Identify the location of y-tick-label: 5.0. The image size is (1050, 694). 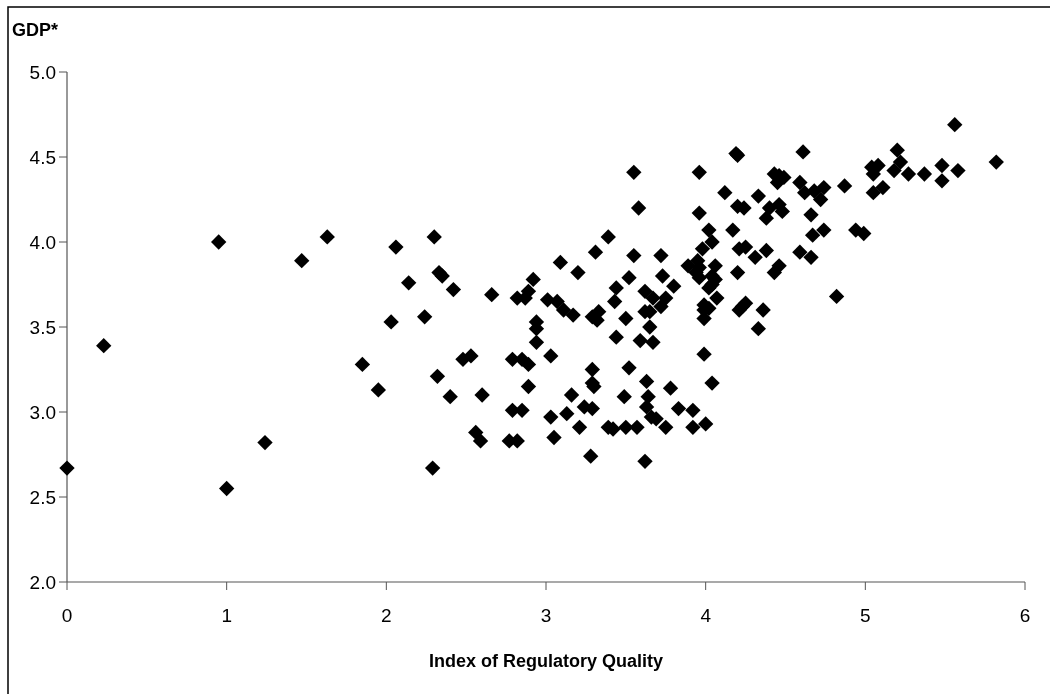
(42, 72).